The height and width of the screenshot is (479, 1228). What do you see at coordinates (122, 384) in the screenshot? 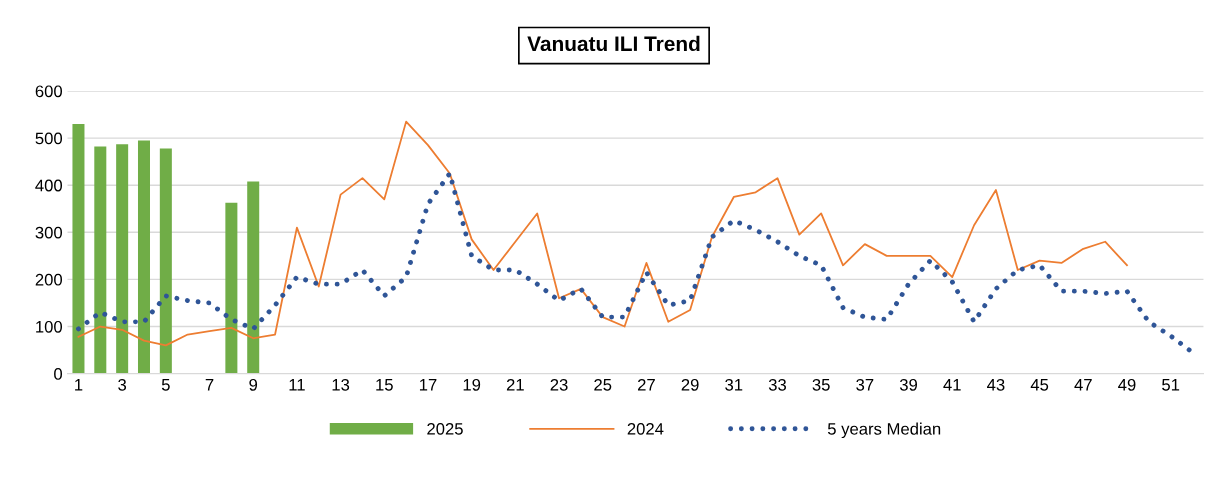
I see `x-tick-label: 3` at bounding box center [122, 384].